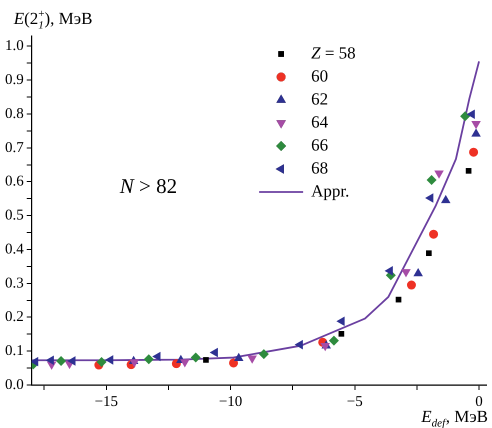 The height and width of the screenshot is (428, 492). I want to click on legend-label: Appr., so click(330, 190).